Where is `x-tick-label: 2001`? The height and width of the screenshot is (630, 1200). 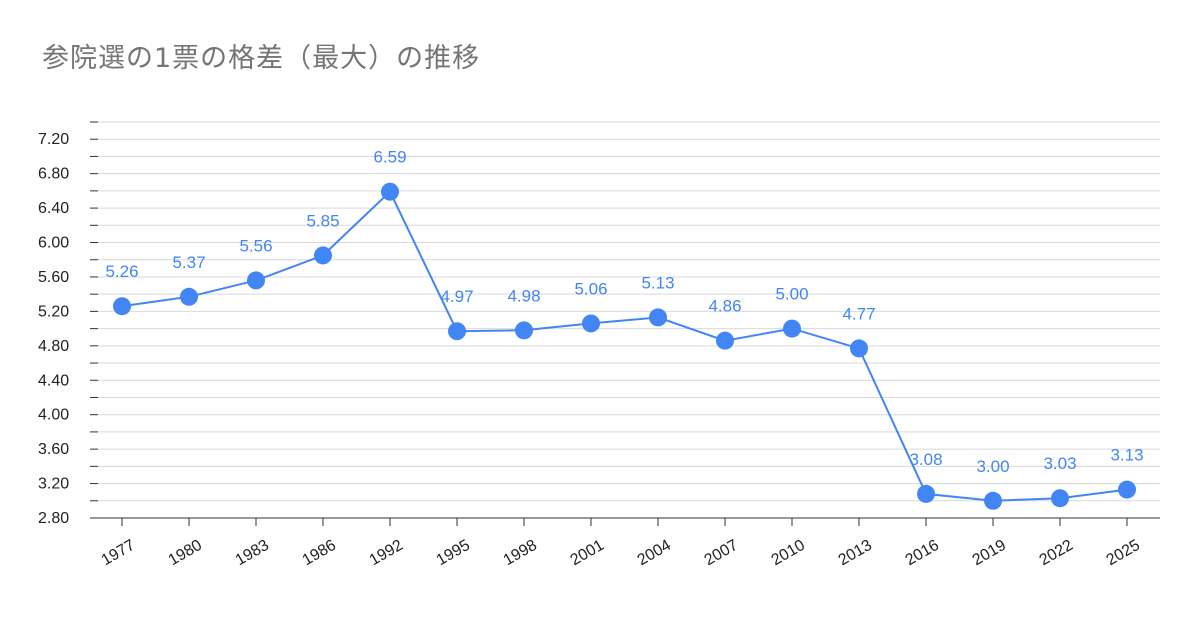 x-tick-label: 2001 is located at coordinates (587, 553).